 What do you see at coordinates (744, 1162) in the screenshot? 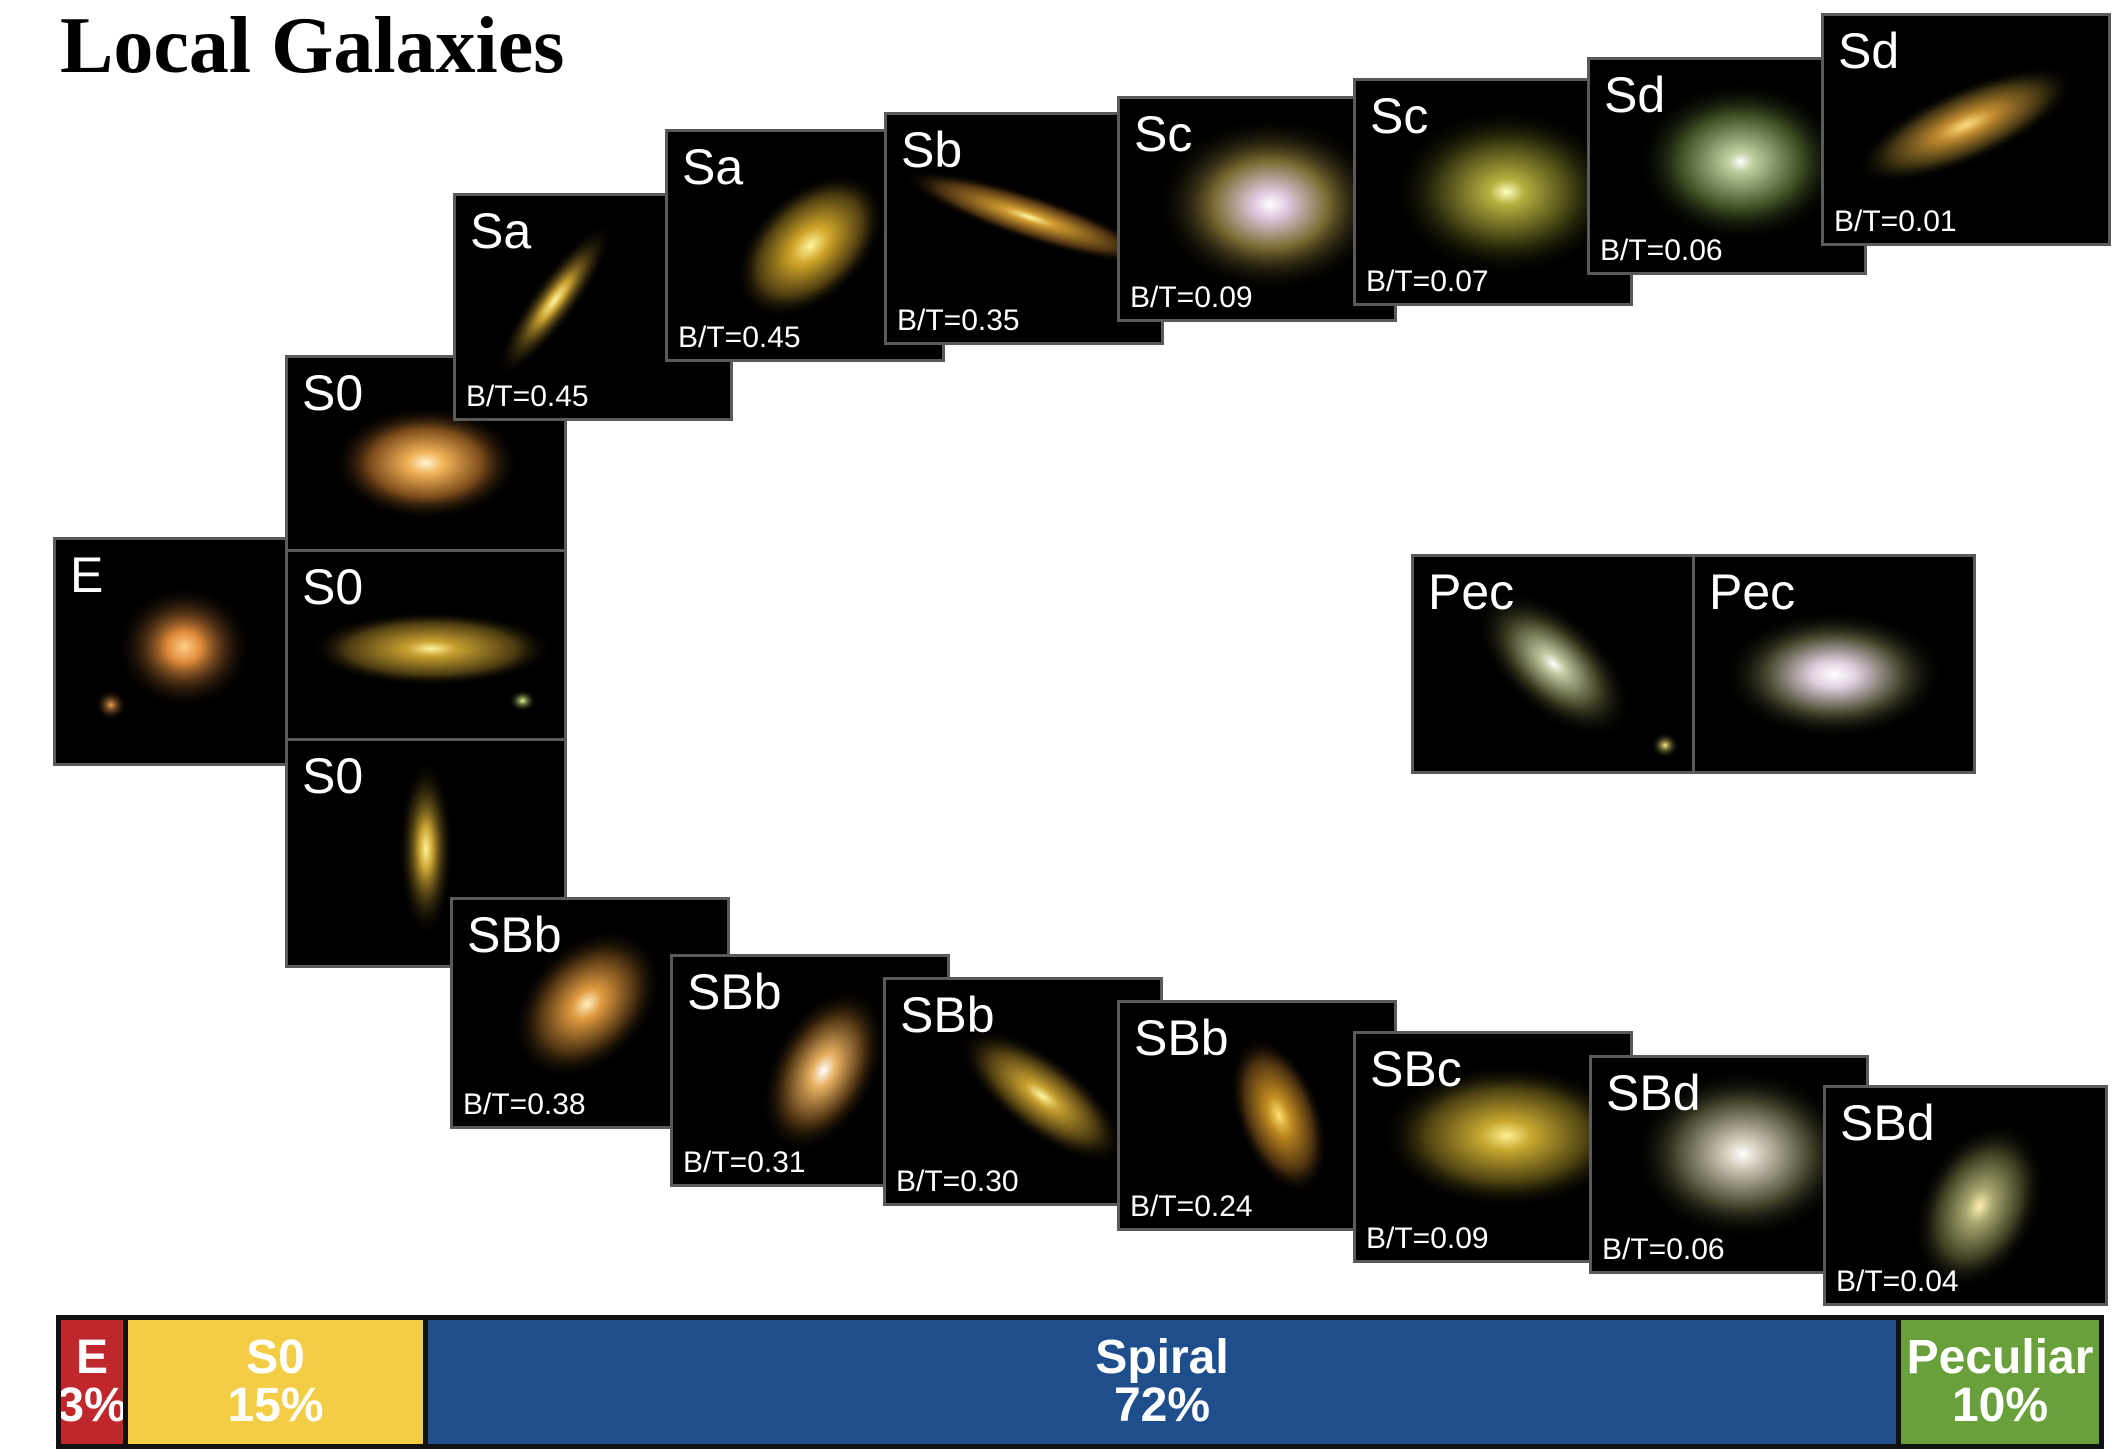
I see `bulge-to-total-label: B/T=0.31` at bounding box center [744, 1162].